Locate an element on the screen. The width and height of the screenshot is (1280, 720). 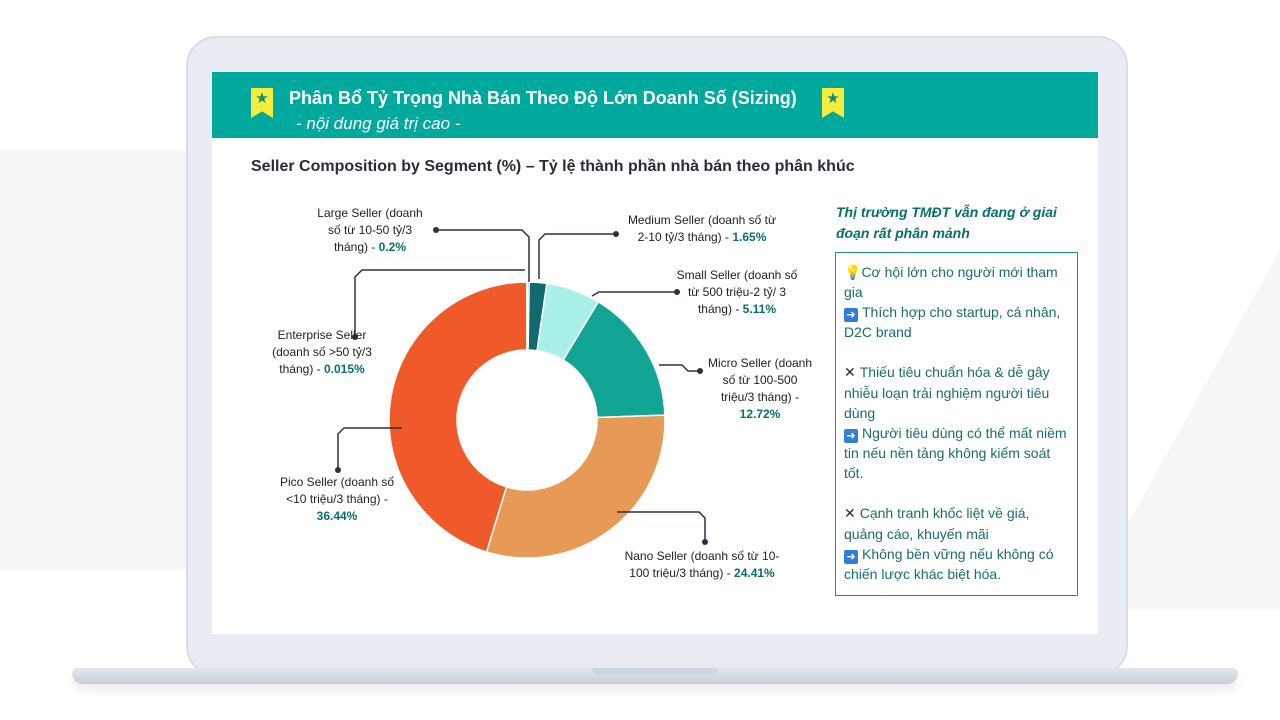
leader-line-medium-seller is located at coordinates (577, 256).